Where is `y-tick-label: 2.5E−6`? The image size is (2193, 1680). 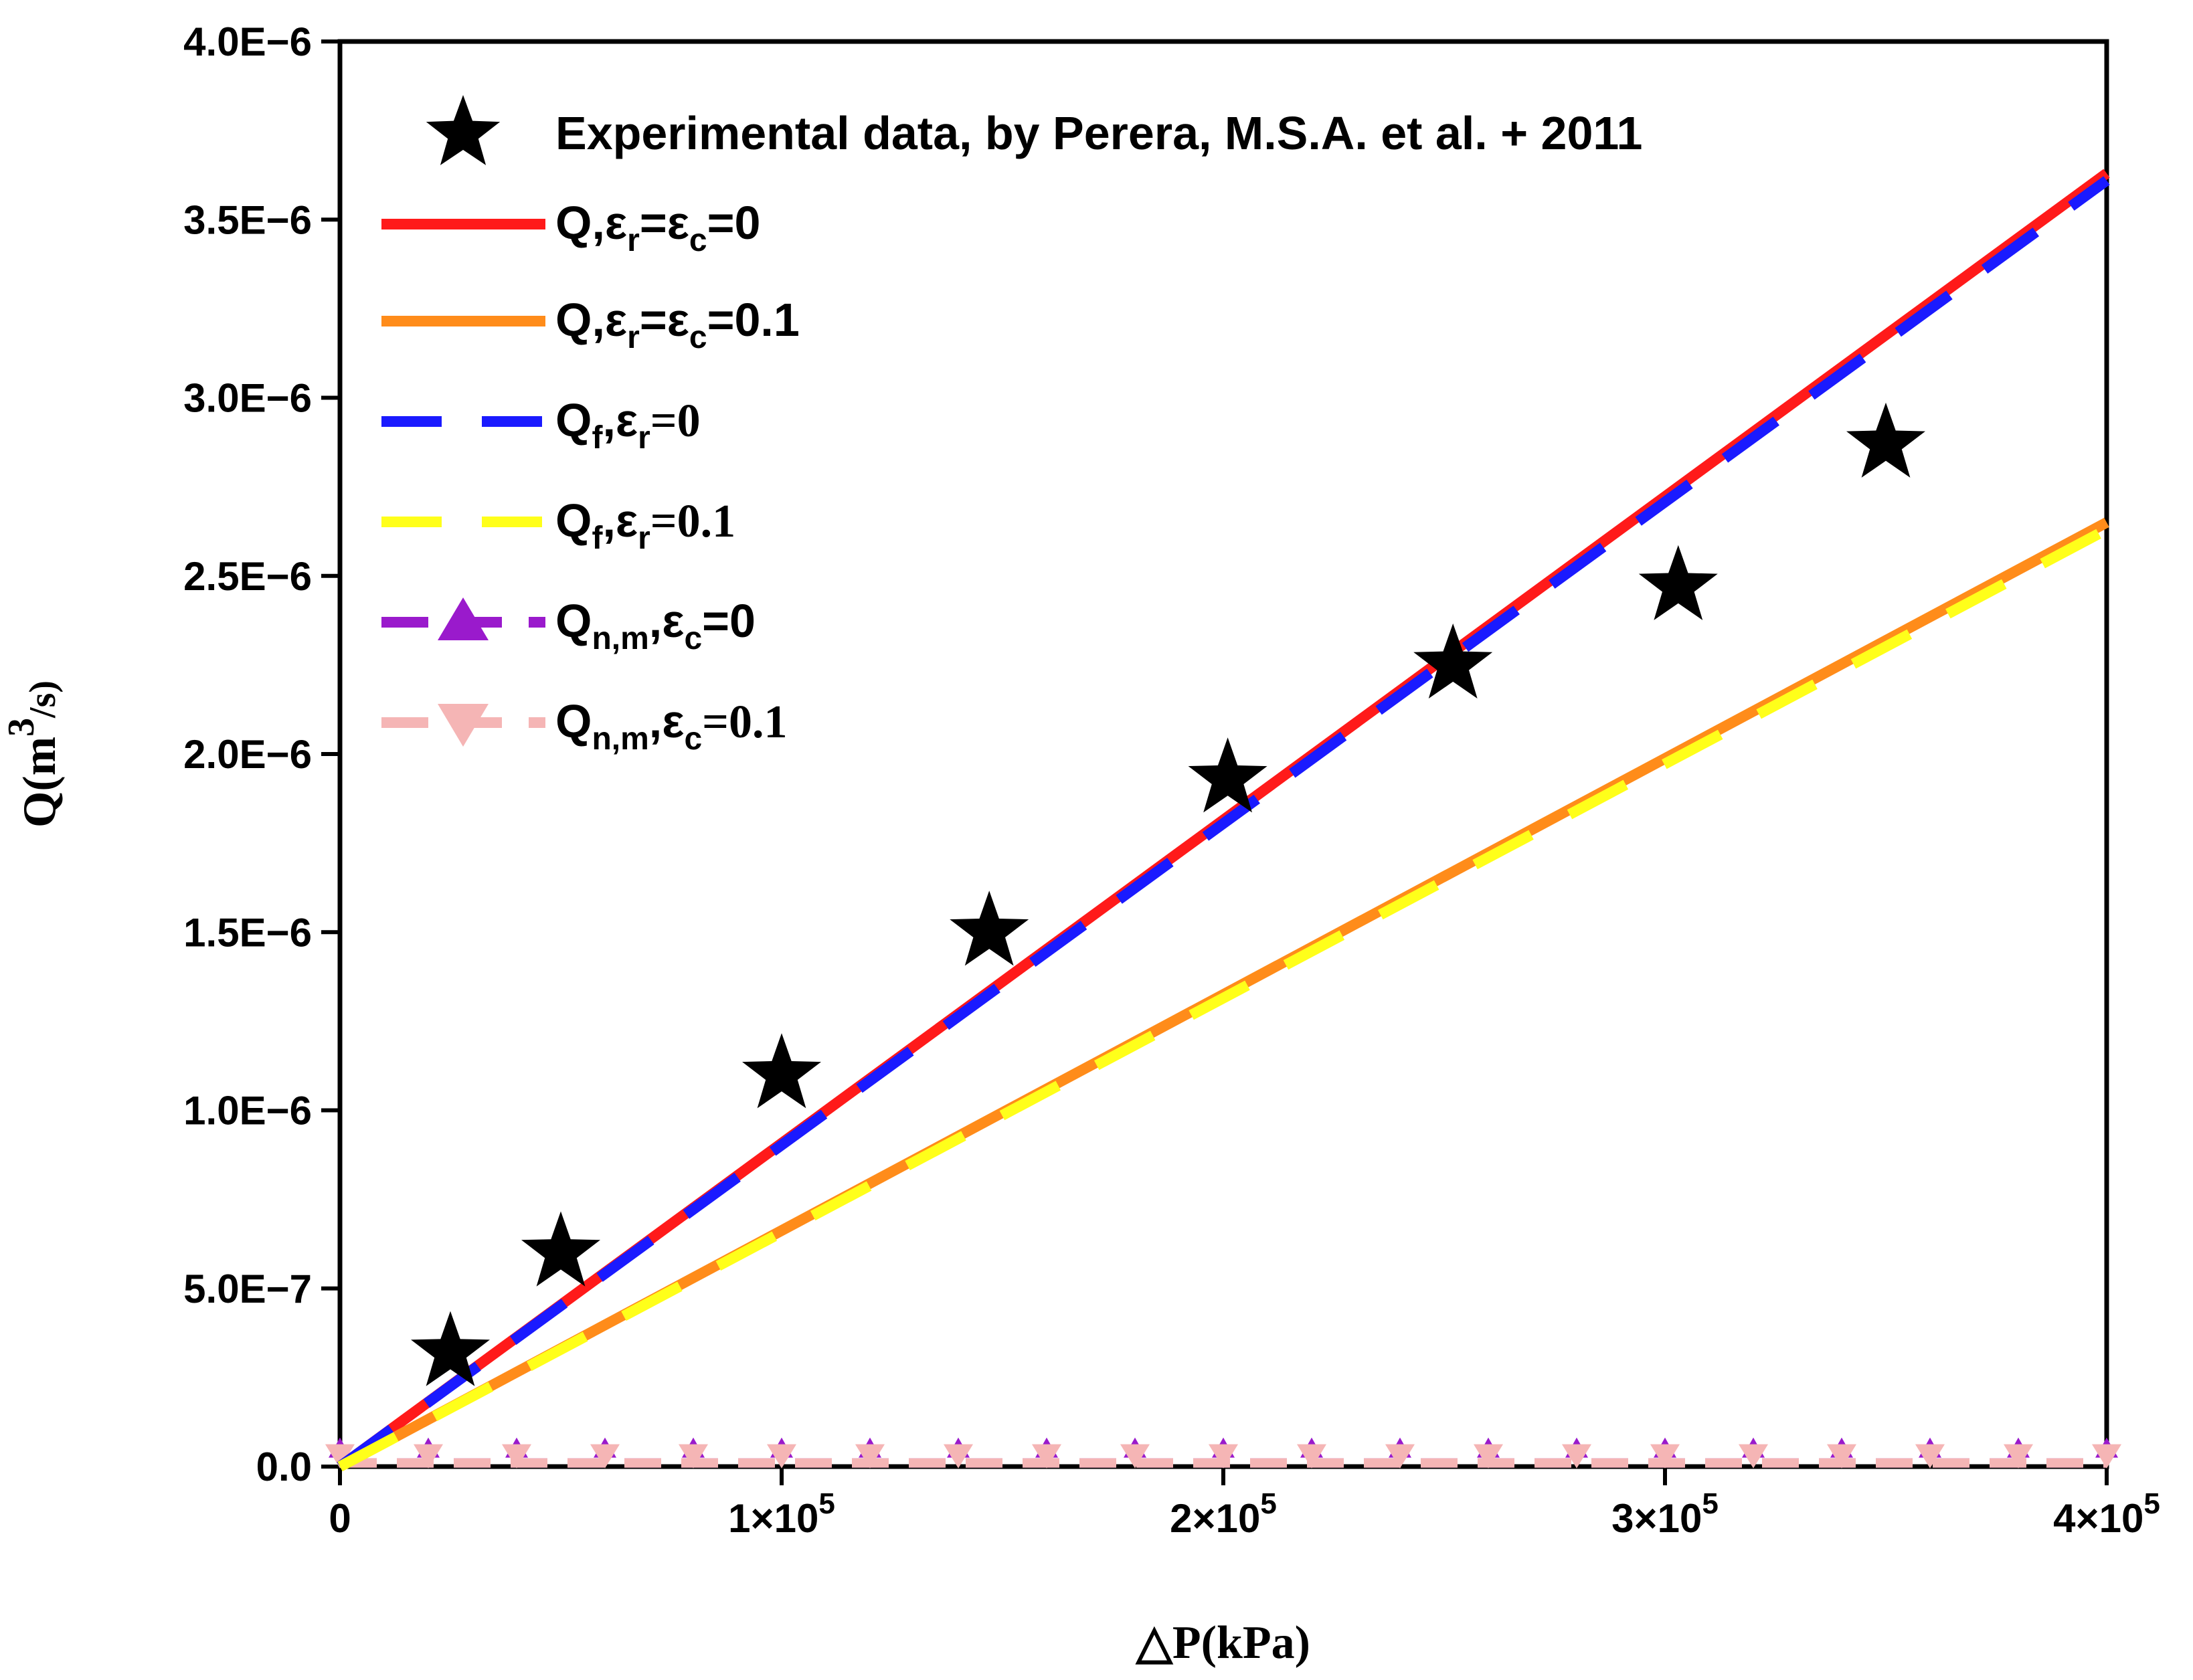
y-tick-label: 2.5E−6 is located at coordinates (247, 576).